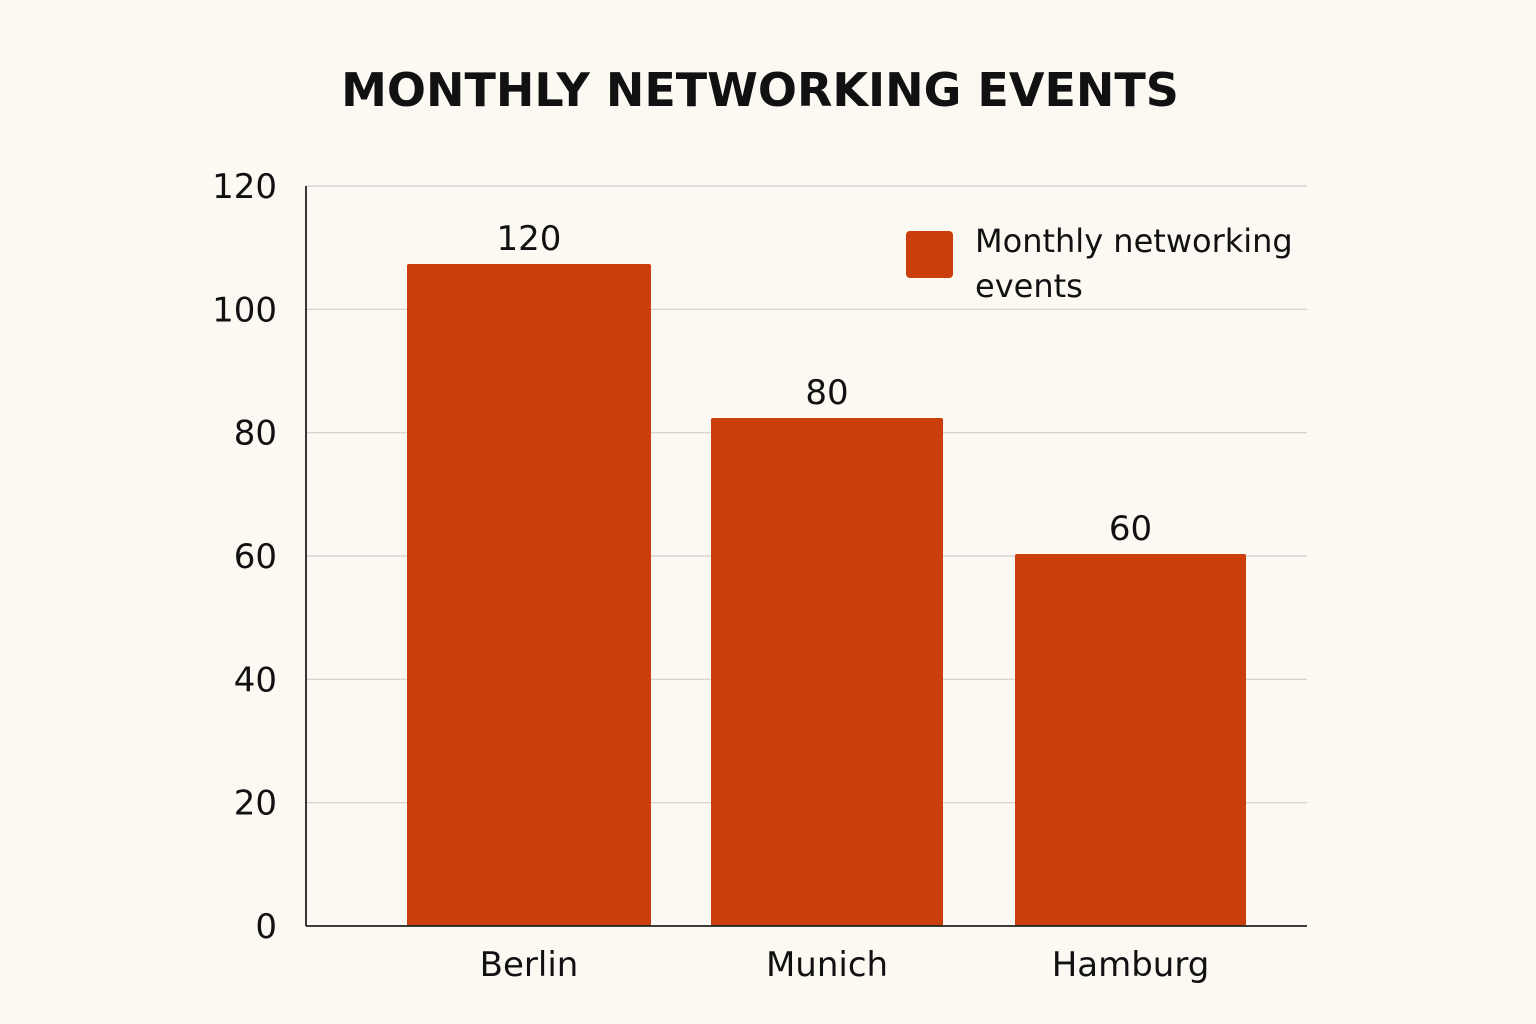 The image size is (1536, 1024). Describe the element at coordinates (244, 187) in the screenshot. I see `y-tick-label: 120` at that location.